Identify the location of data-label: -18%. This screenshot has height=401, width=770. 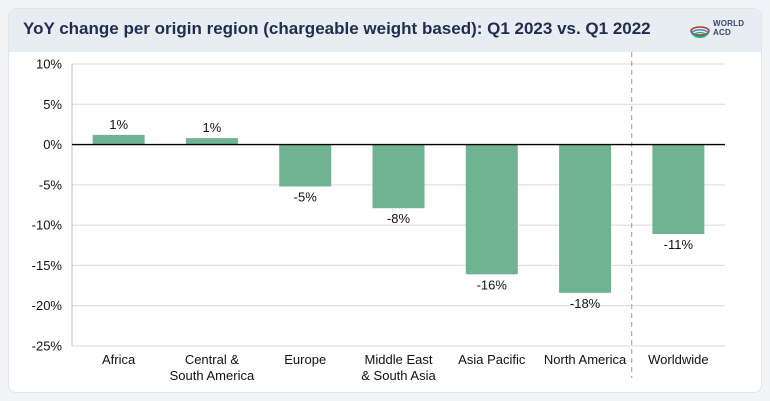
(585, 303).